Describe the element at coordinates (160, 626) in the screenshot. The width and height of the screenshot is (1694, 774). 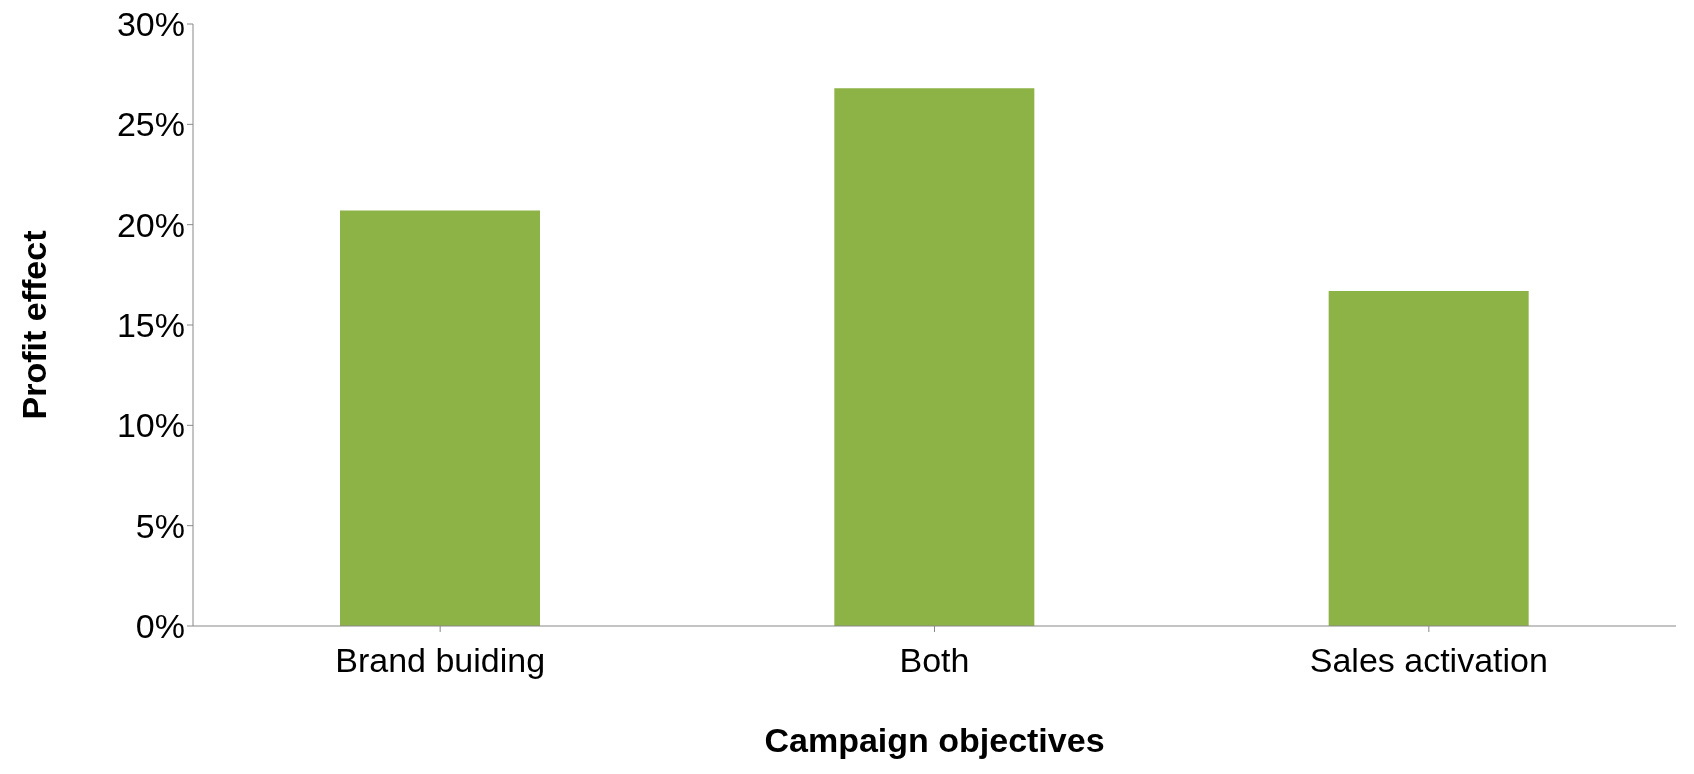
I see `y-tick-label: 0%` at that location.